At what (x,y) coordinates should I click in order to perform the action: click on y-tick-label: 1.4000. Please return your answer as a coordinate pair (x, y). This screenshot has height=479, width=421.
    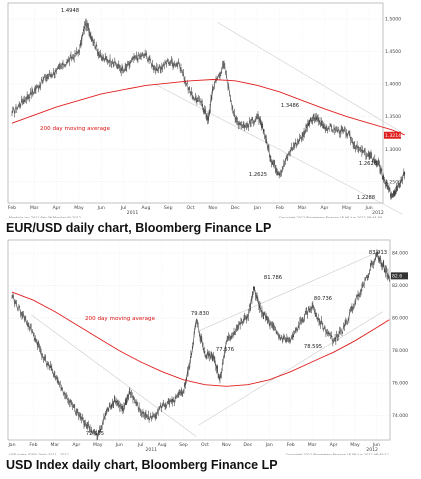
    Looking at the image, I should click on (393, 85).